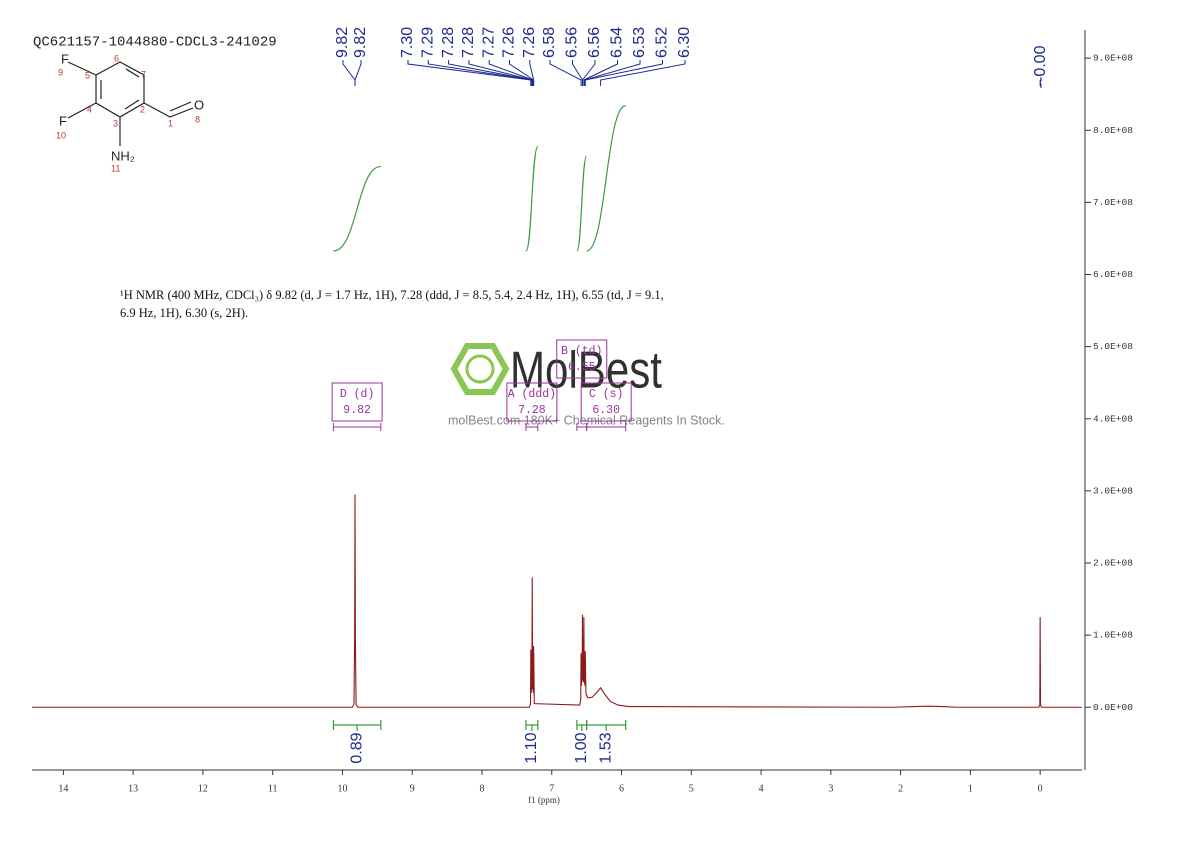  What do you see at coordinates (123, 155) in the screenshot?
I see `atom: NH₂` at bounding box center [123, 155].